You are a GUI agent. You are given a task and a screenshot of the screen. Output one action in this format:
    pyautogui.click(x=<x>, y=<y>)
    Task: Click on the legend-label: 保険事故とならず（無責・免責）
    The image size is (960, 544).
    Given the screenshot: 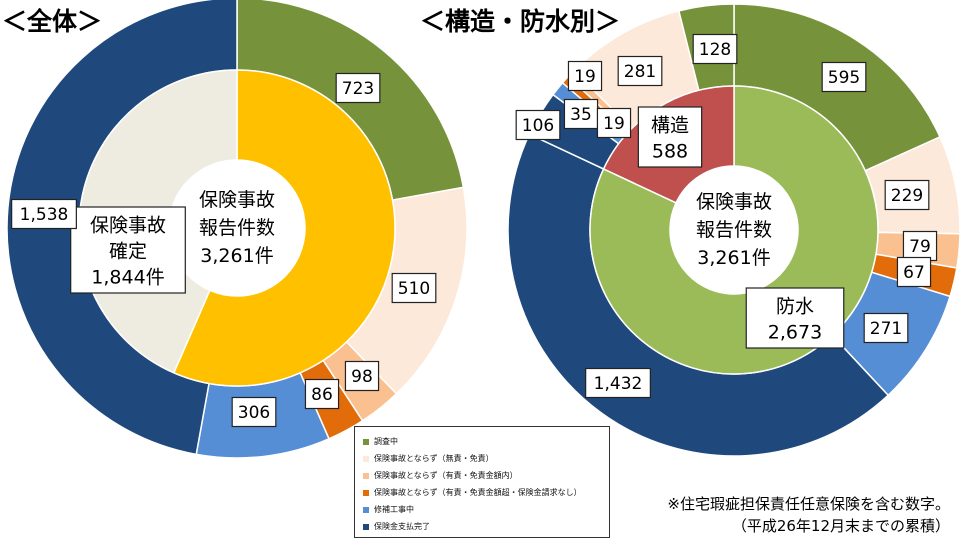 What is the action you would take?
    pyautogui.click(x=434, y=458)
    